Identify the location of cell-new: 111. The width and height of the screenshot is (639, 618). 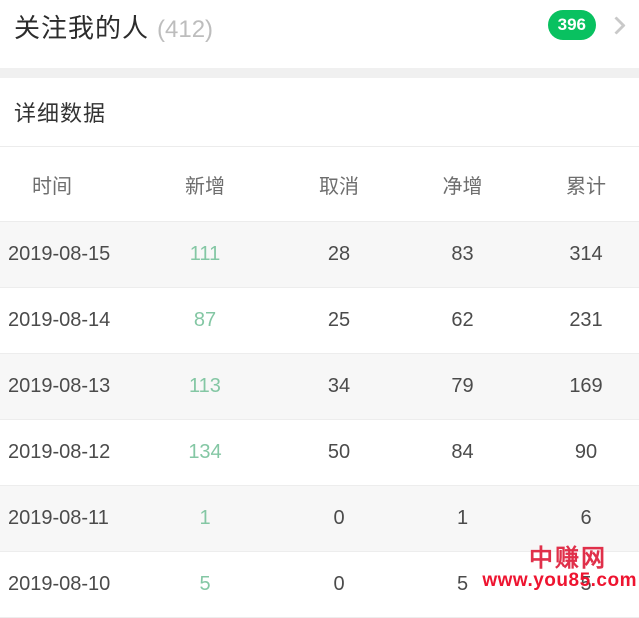
(205, 254).